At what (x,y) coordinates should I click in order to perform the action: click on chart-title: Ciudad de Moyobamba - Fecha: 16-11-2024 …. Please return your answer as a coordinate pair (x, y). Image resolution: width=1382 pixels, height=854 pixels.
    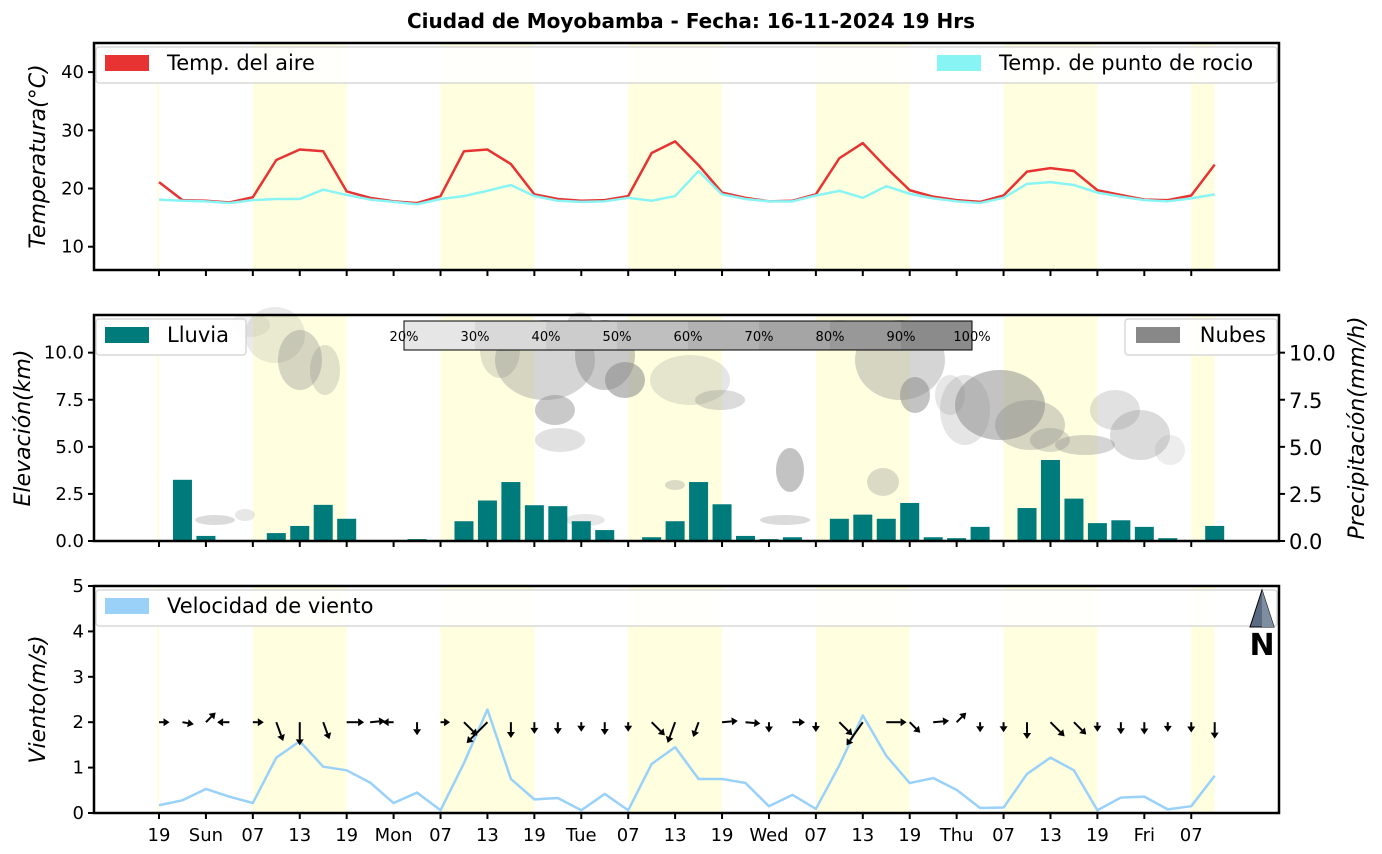
    Looking at the image, I should click on (691, 21).